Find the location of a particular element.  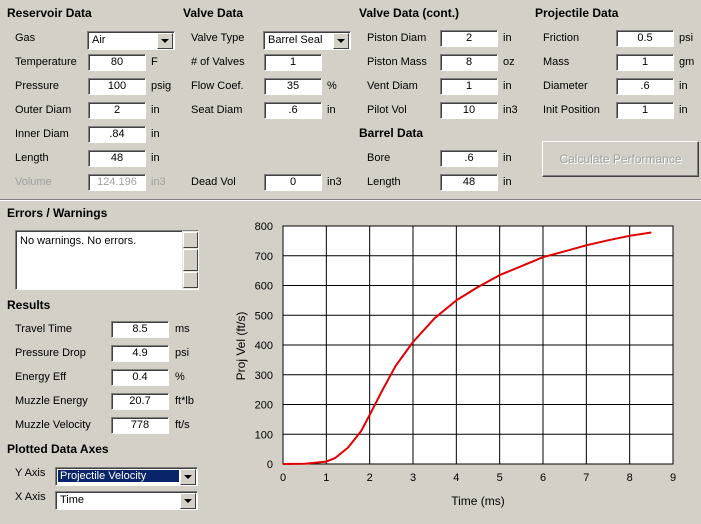

vent-diam-unit: in is located at coordinates (507, 86).